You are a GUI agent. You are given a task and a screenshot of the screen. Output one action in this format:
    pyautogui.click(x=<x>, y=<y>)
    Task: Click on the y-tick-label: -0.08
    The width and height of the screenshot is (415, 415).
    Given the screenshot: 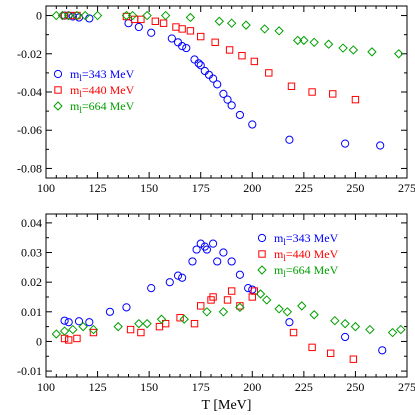 What is the action you would take?
    pyautogui.click(x=29, y=168)
    